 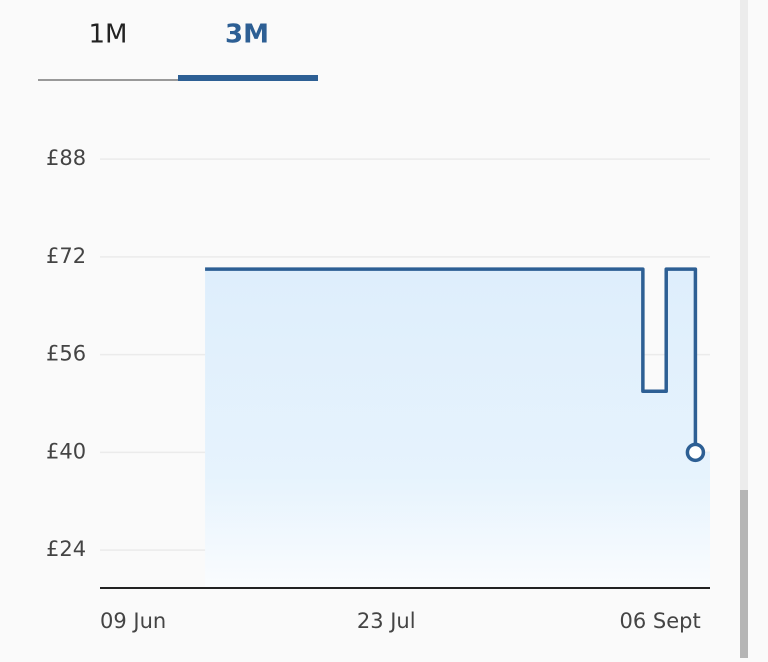 What do you see at coordinates (66, 158) in the screenshot?
I see `y-tick-label: £88` at bounding box center [66, 158].